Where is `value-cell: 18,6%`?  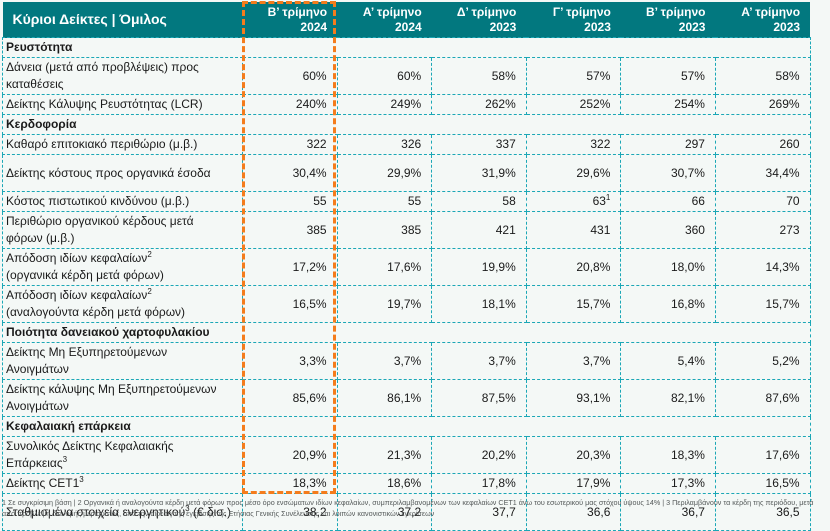
value-cell: 18,6% is located at coordinates (384, 483).